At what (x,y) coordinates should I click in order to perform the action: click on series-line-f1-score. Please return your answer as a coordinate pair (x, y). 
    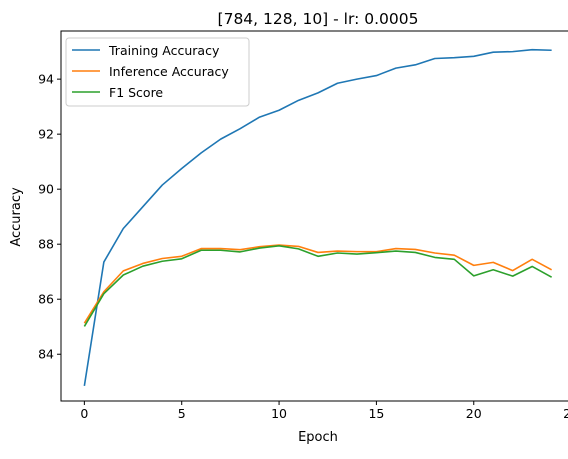
    Looking at the image, I should click on (318, 286).